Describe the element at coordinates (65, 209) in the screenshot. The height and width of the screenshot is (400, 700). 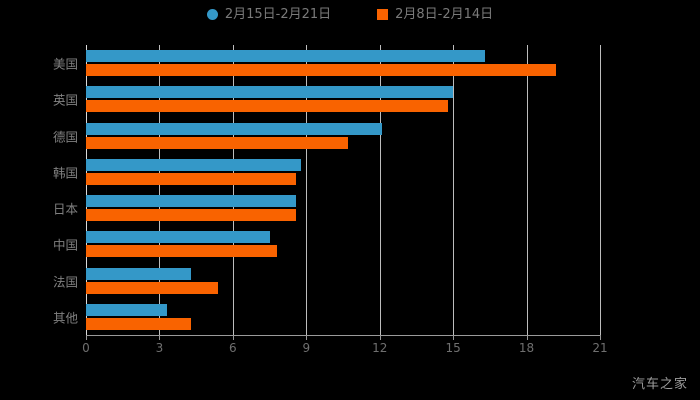
I see `category-label-4: 日本` at that location.